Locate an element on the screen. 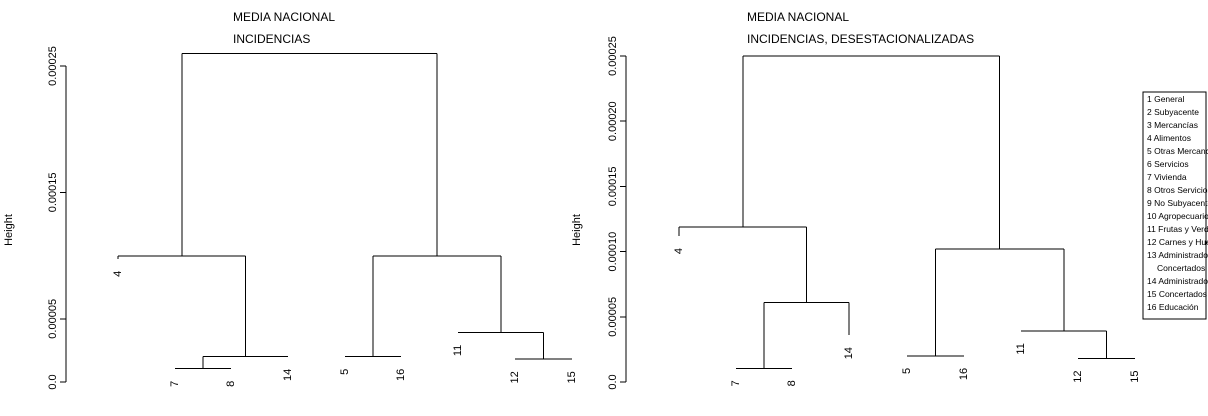 The height and width of the screenshot is (416, 1208). legend-item: 6 Servicios is located at coordinates (1168, 164).